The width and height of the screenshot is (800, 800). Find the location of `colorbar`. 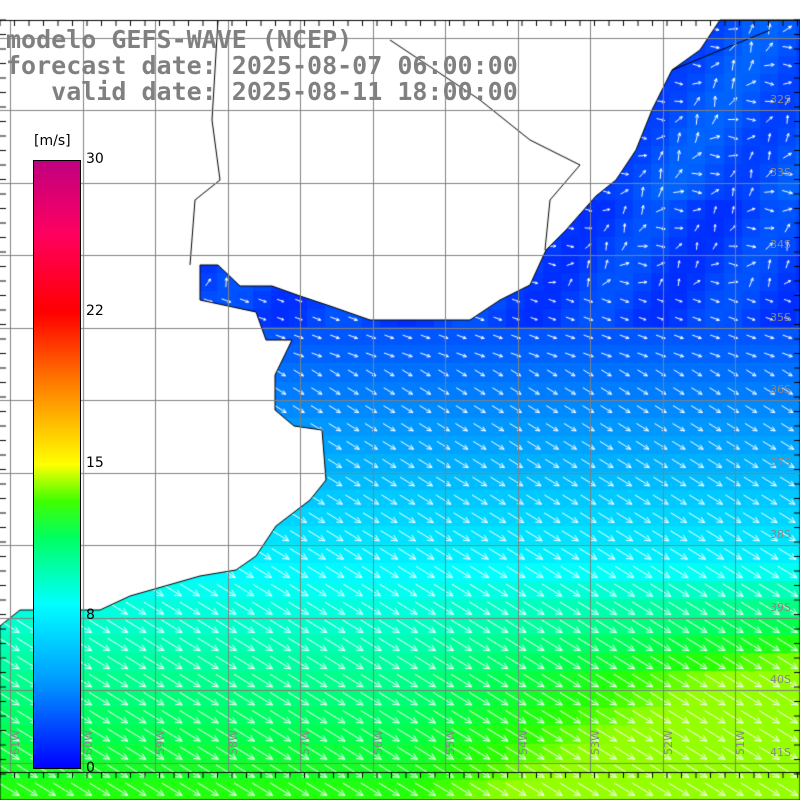

colorbar is located at coordinates (57, 464).